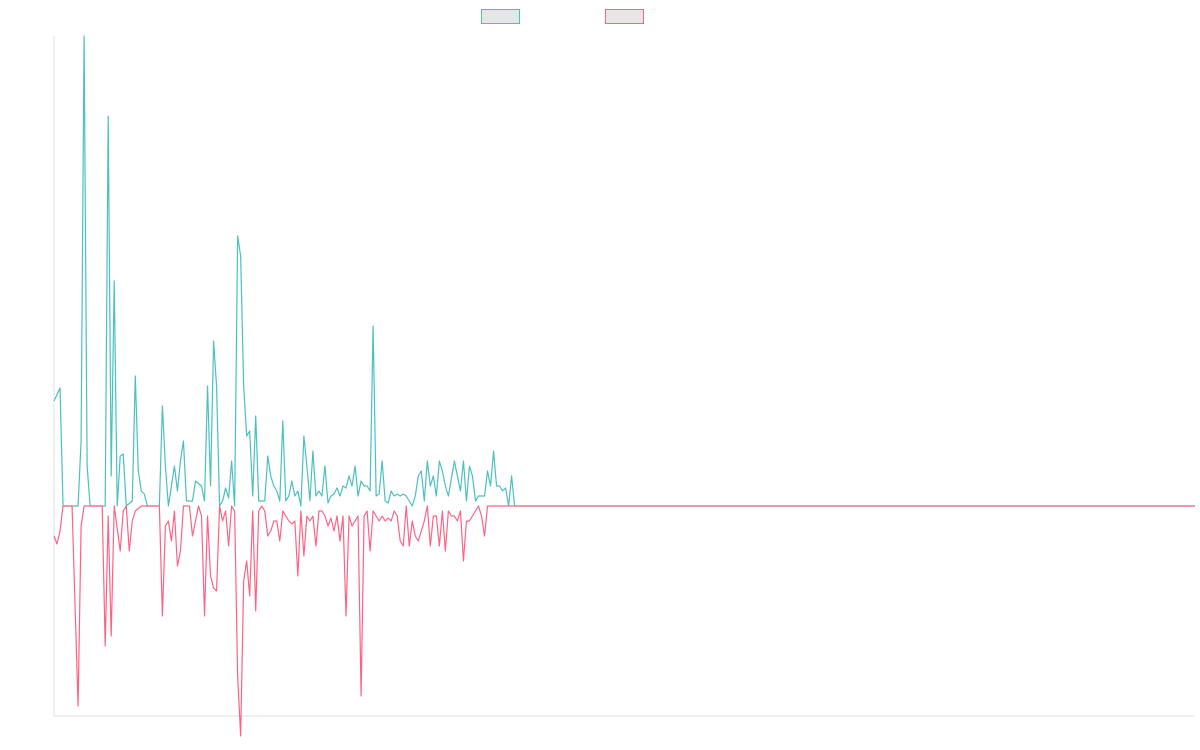 Image resolution: width=1200 pixels, height=750 pixels. What do you see at coordinates (624, 16) in the screenshot?
I see `legend-swatch-pink` at bounding box center [624, 16].